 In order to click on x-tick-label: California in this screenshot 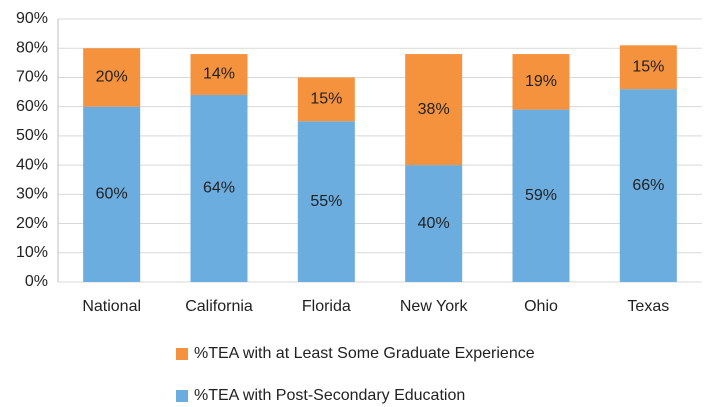, I will do `click(219, 306)`.